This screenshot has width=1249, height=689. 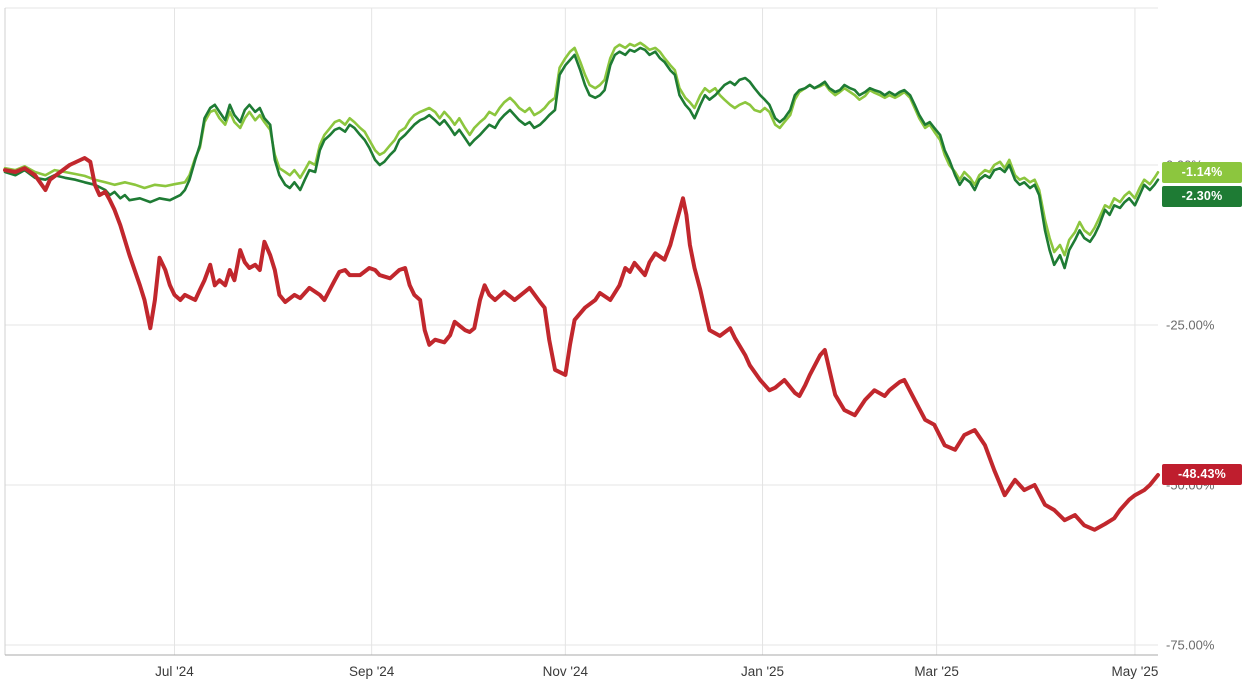 What do you see at coordinates (372, 671) in the screenshot?
I see `x-axis-tick-label: Sep '24` at bounding box center [372, 671].